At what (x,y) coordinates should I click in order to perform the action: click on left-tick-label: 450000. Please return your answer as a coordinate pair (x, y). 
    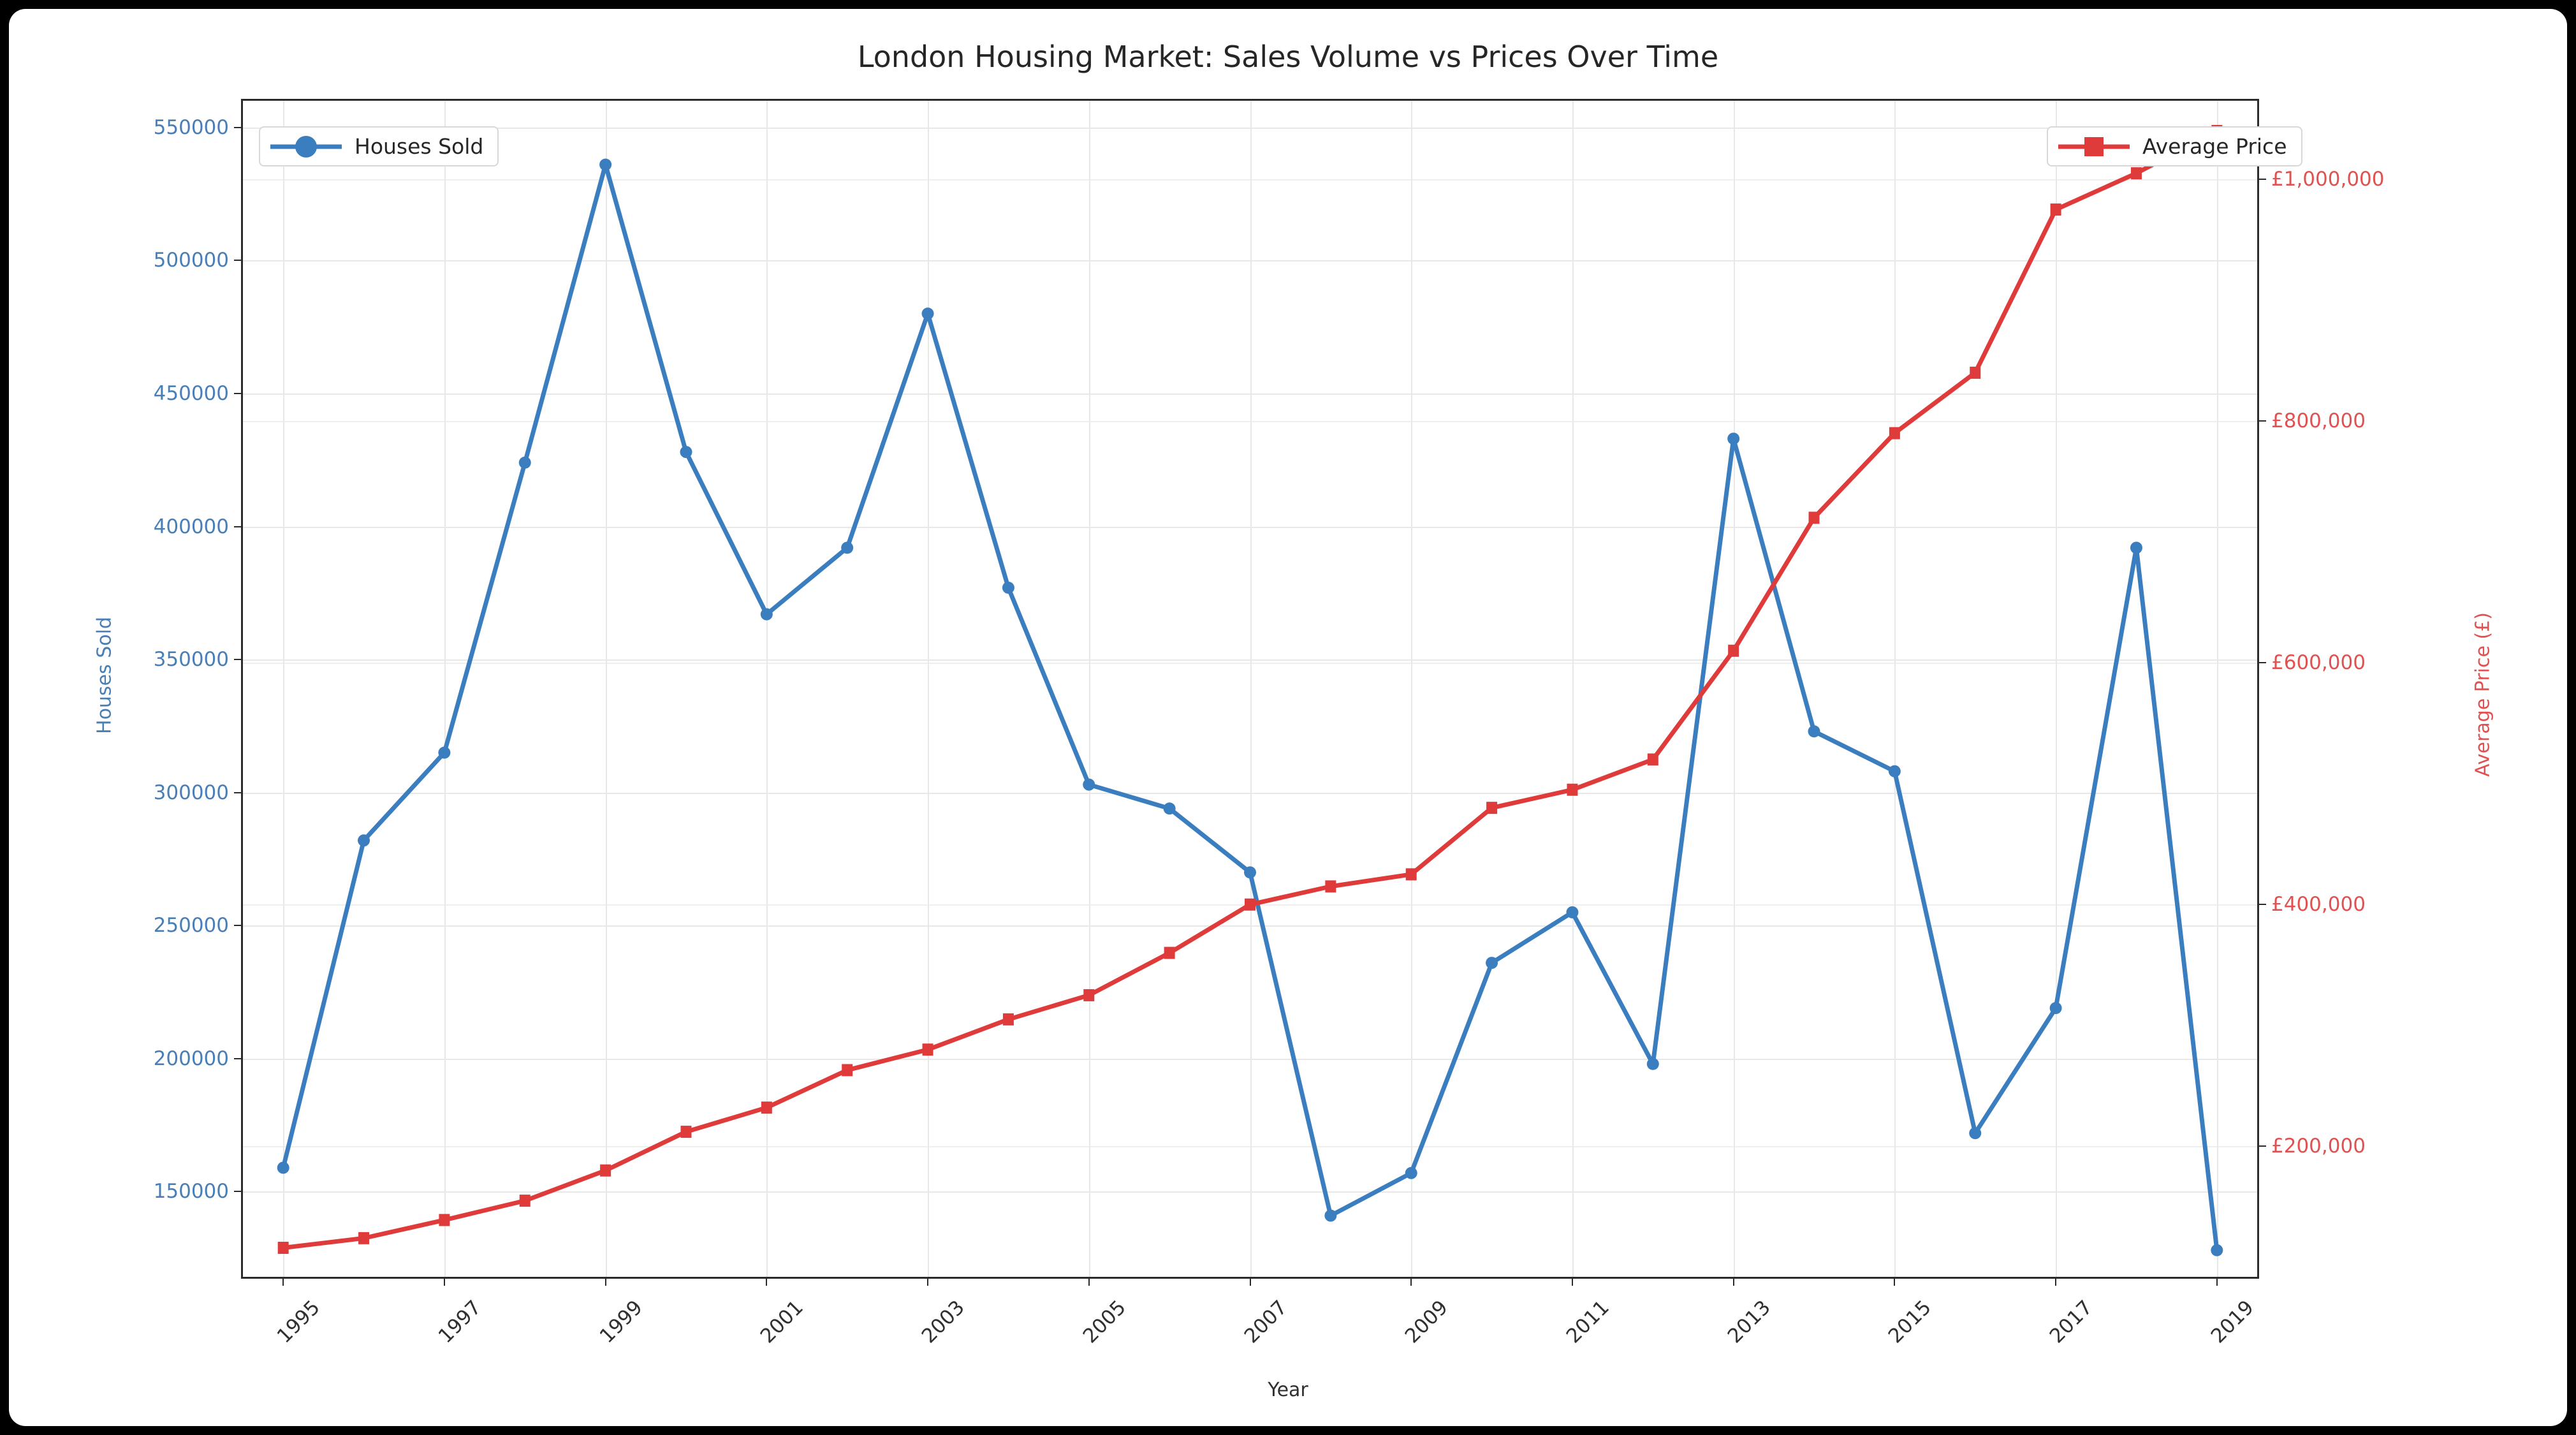
    Looking at the image, I should click on (191, 393).